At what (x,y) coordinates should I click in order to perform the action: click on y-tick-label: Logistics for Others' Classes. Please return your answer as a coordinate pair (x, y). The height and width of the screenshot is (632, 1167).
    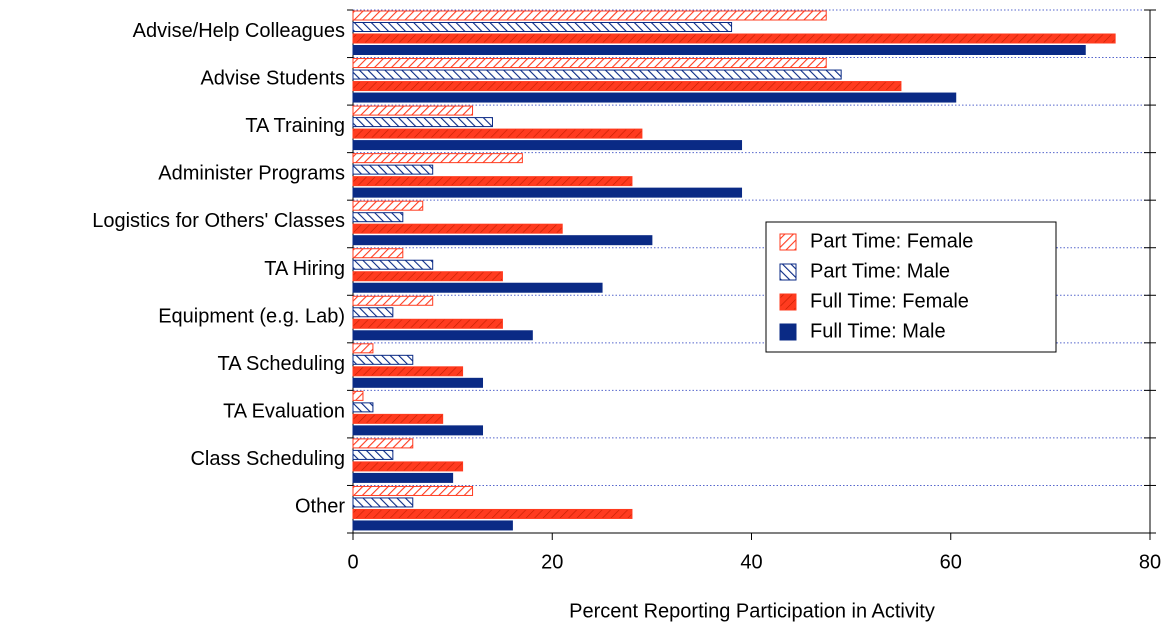
    Looking at the image, I should click on (218, 221).